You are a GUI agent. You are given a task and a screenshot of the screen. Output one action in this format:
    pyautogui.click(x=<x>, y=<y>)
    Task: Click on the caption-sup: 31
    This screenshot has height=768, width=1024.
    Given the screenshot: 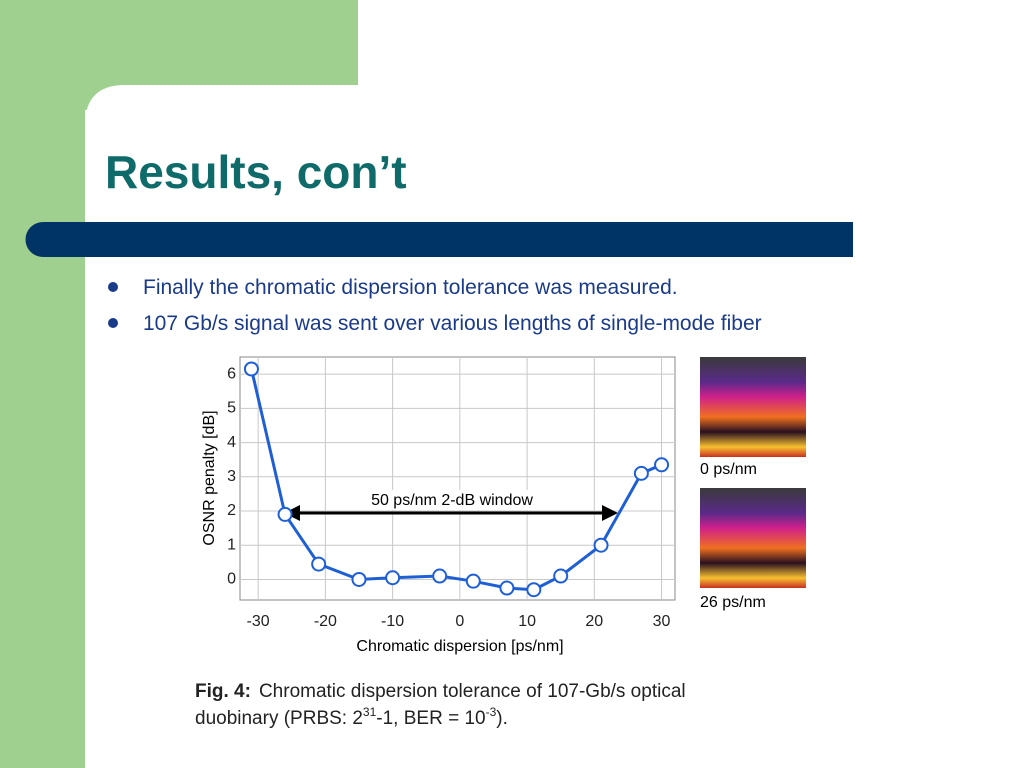 What is the action you would take?
    pyautogui.click(x=370, y=712)
    